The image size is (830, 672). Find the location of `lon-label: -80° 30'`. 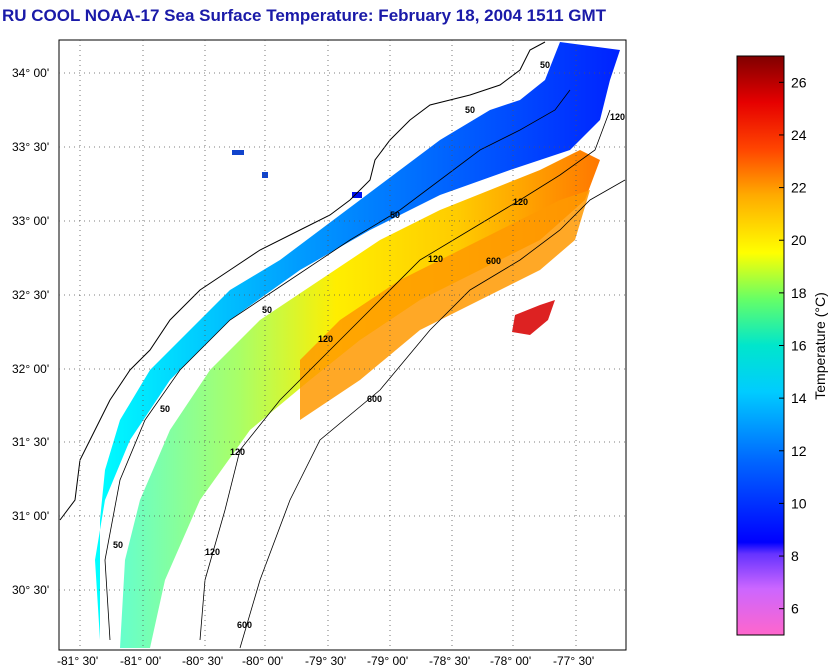

lon-label: -80° 30' is located at coordinates (202, 661).